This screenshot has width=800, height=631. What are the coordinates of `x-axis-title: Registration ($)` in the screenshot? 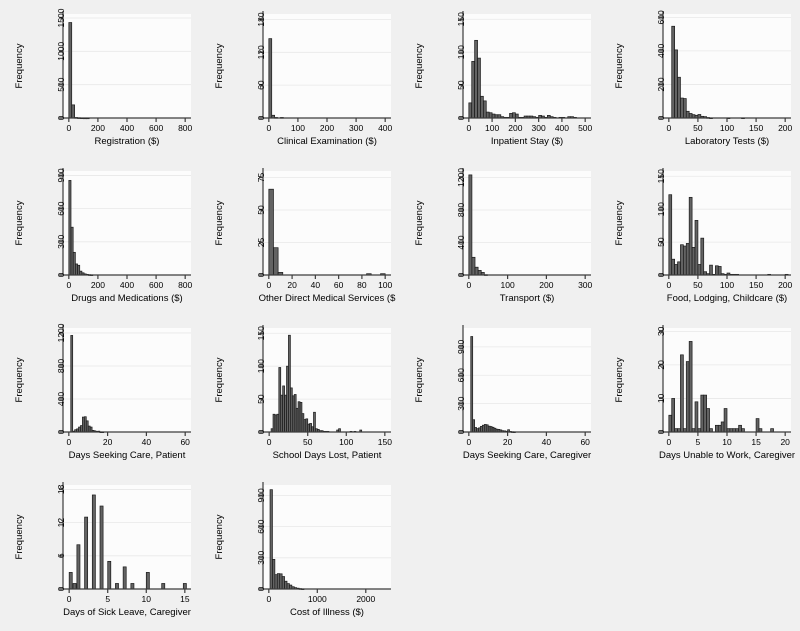 It's located at (127, 141).